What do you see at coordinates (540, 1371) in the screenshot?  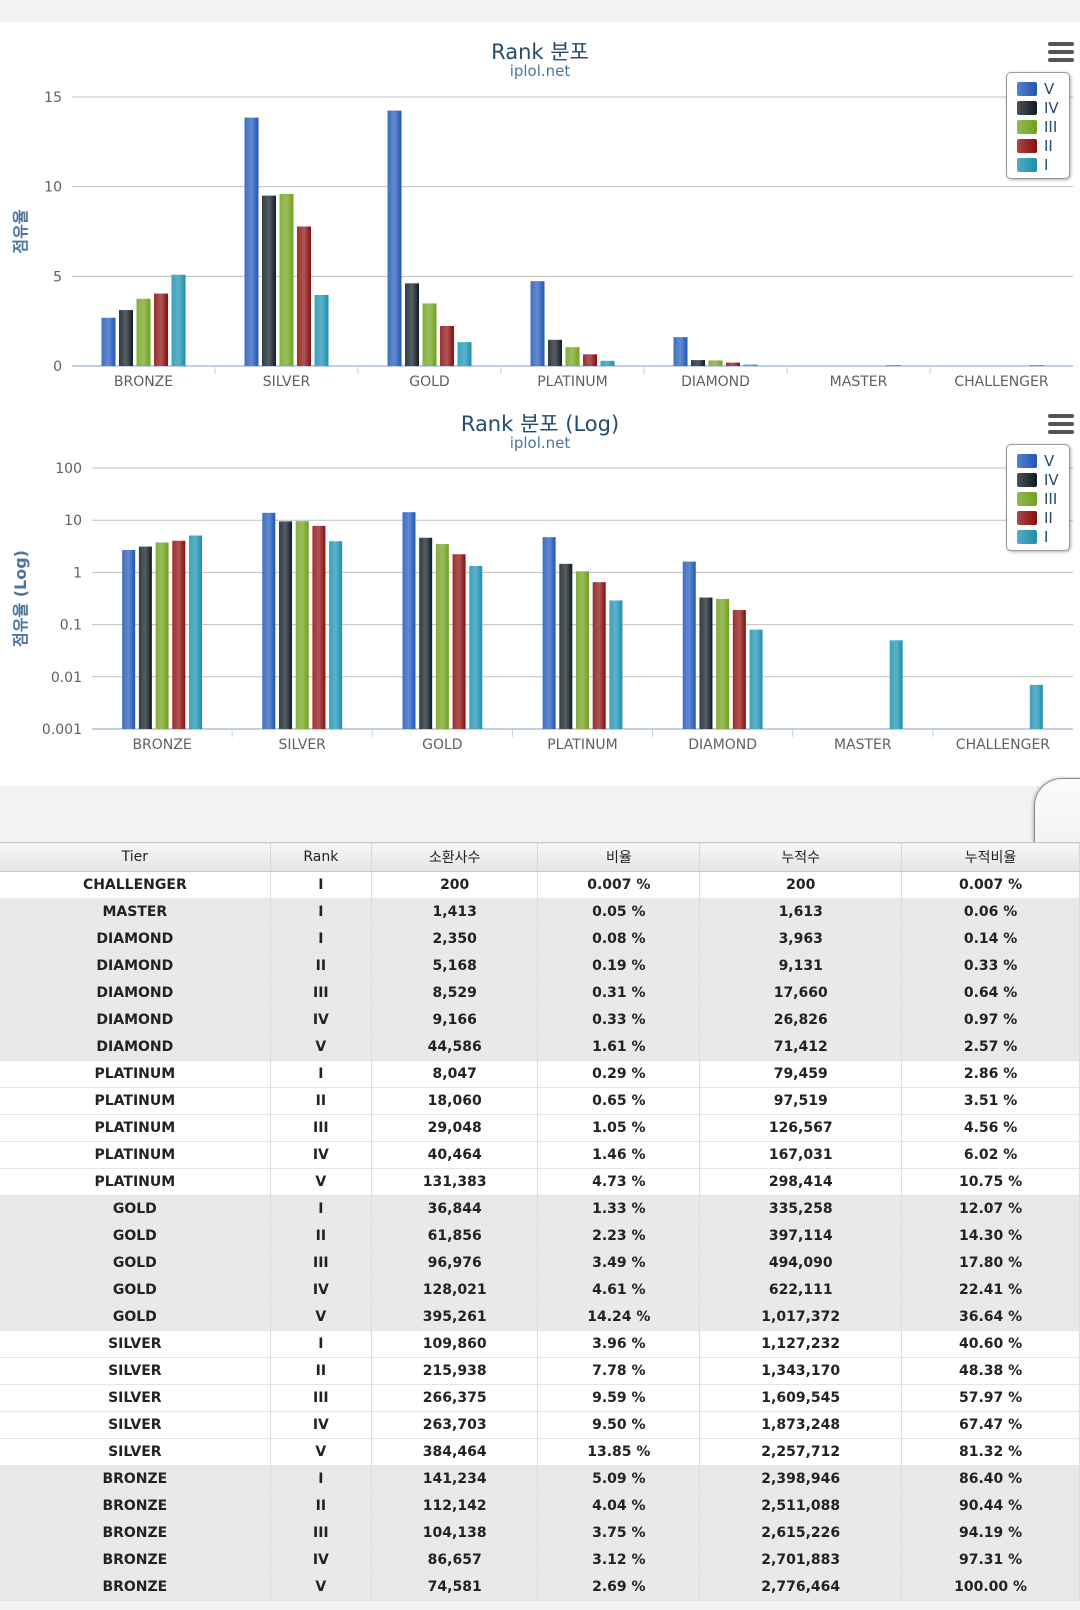 I see `table-row: SILVER II 215,938 7.78 % 1,343,170 48.38 %` at bounding box center [540, 1371].